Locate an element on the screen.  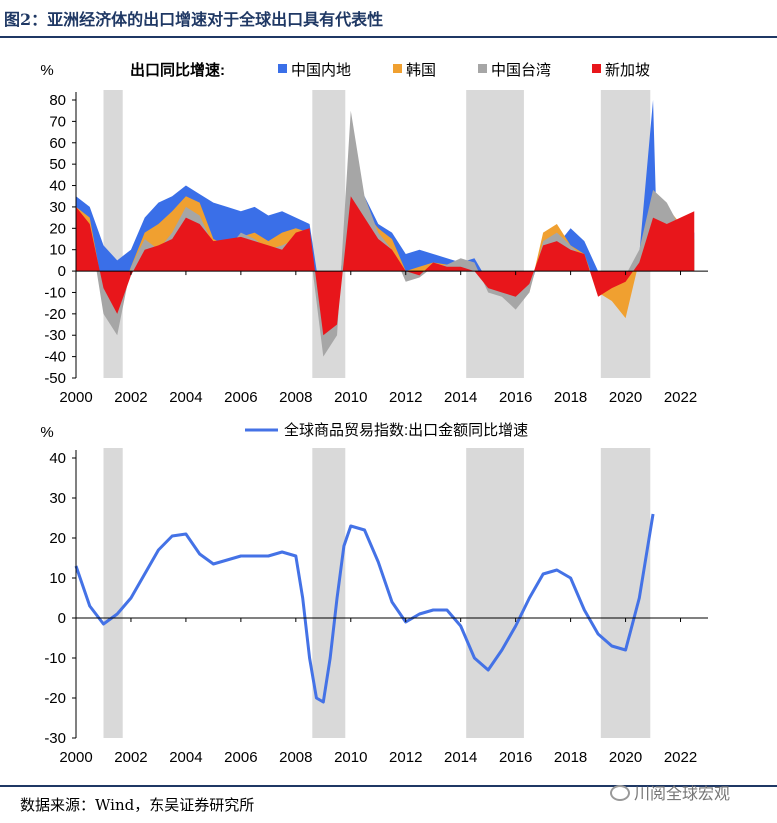
watermark-text: 川阅全球宏观 is located at coordinates (682, 793).